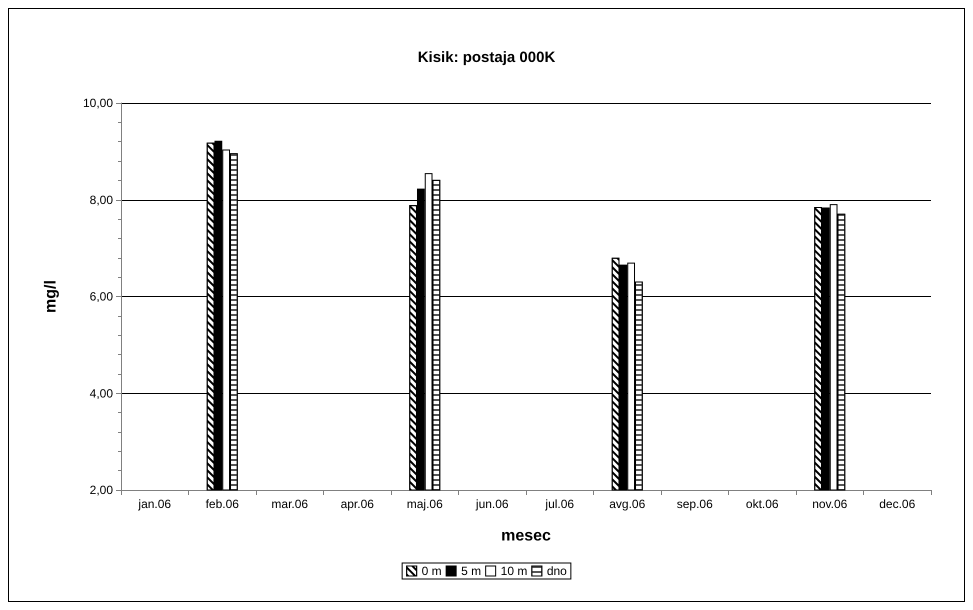  What do you see at coordinates (559, 504) in the screenshot?
I see `x-tick-label: jul.06` at bounding box center [559, 504].